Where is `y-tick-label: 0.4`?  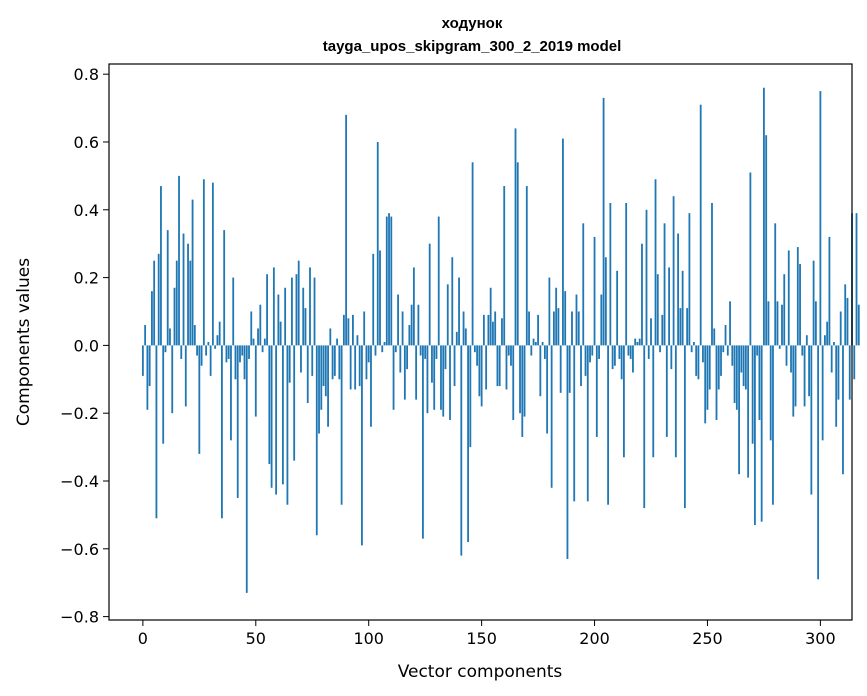
y-tick-label: 0.4 is located at coordinates (86, 210).